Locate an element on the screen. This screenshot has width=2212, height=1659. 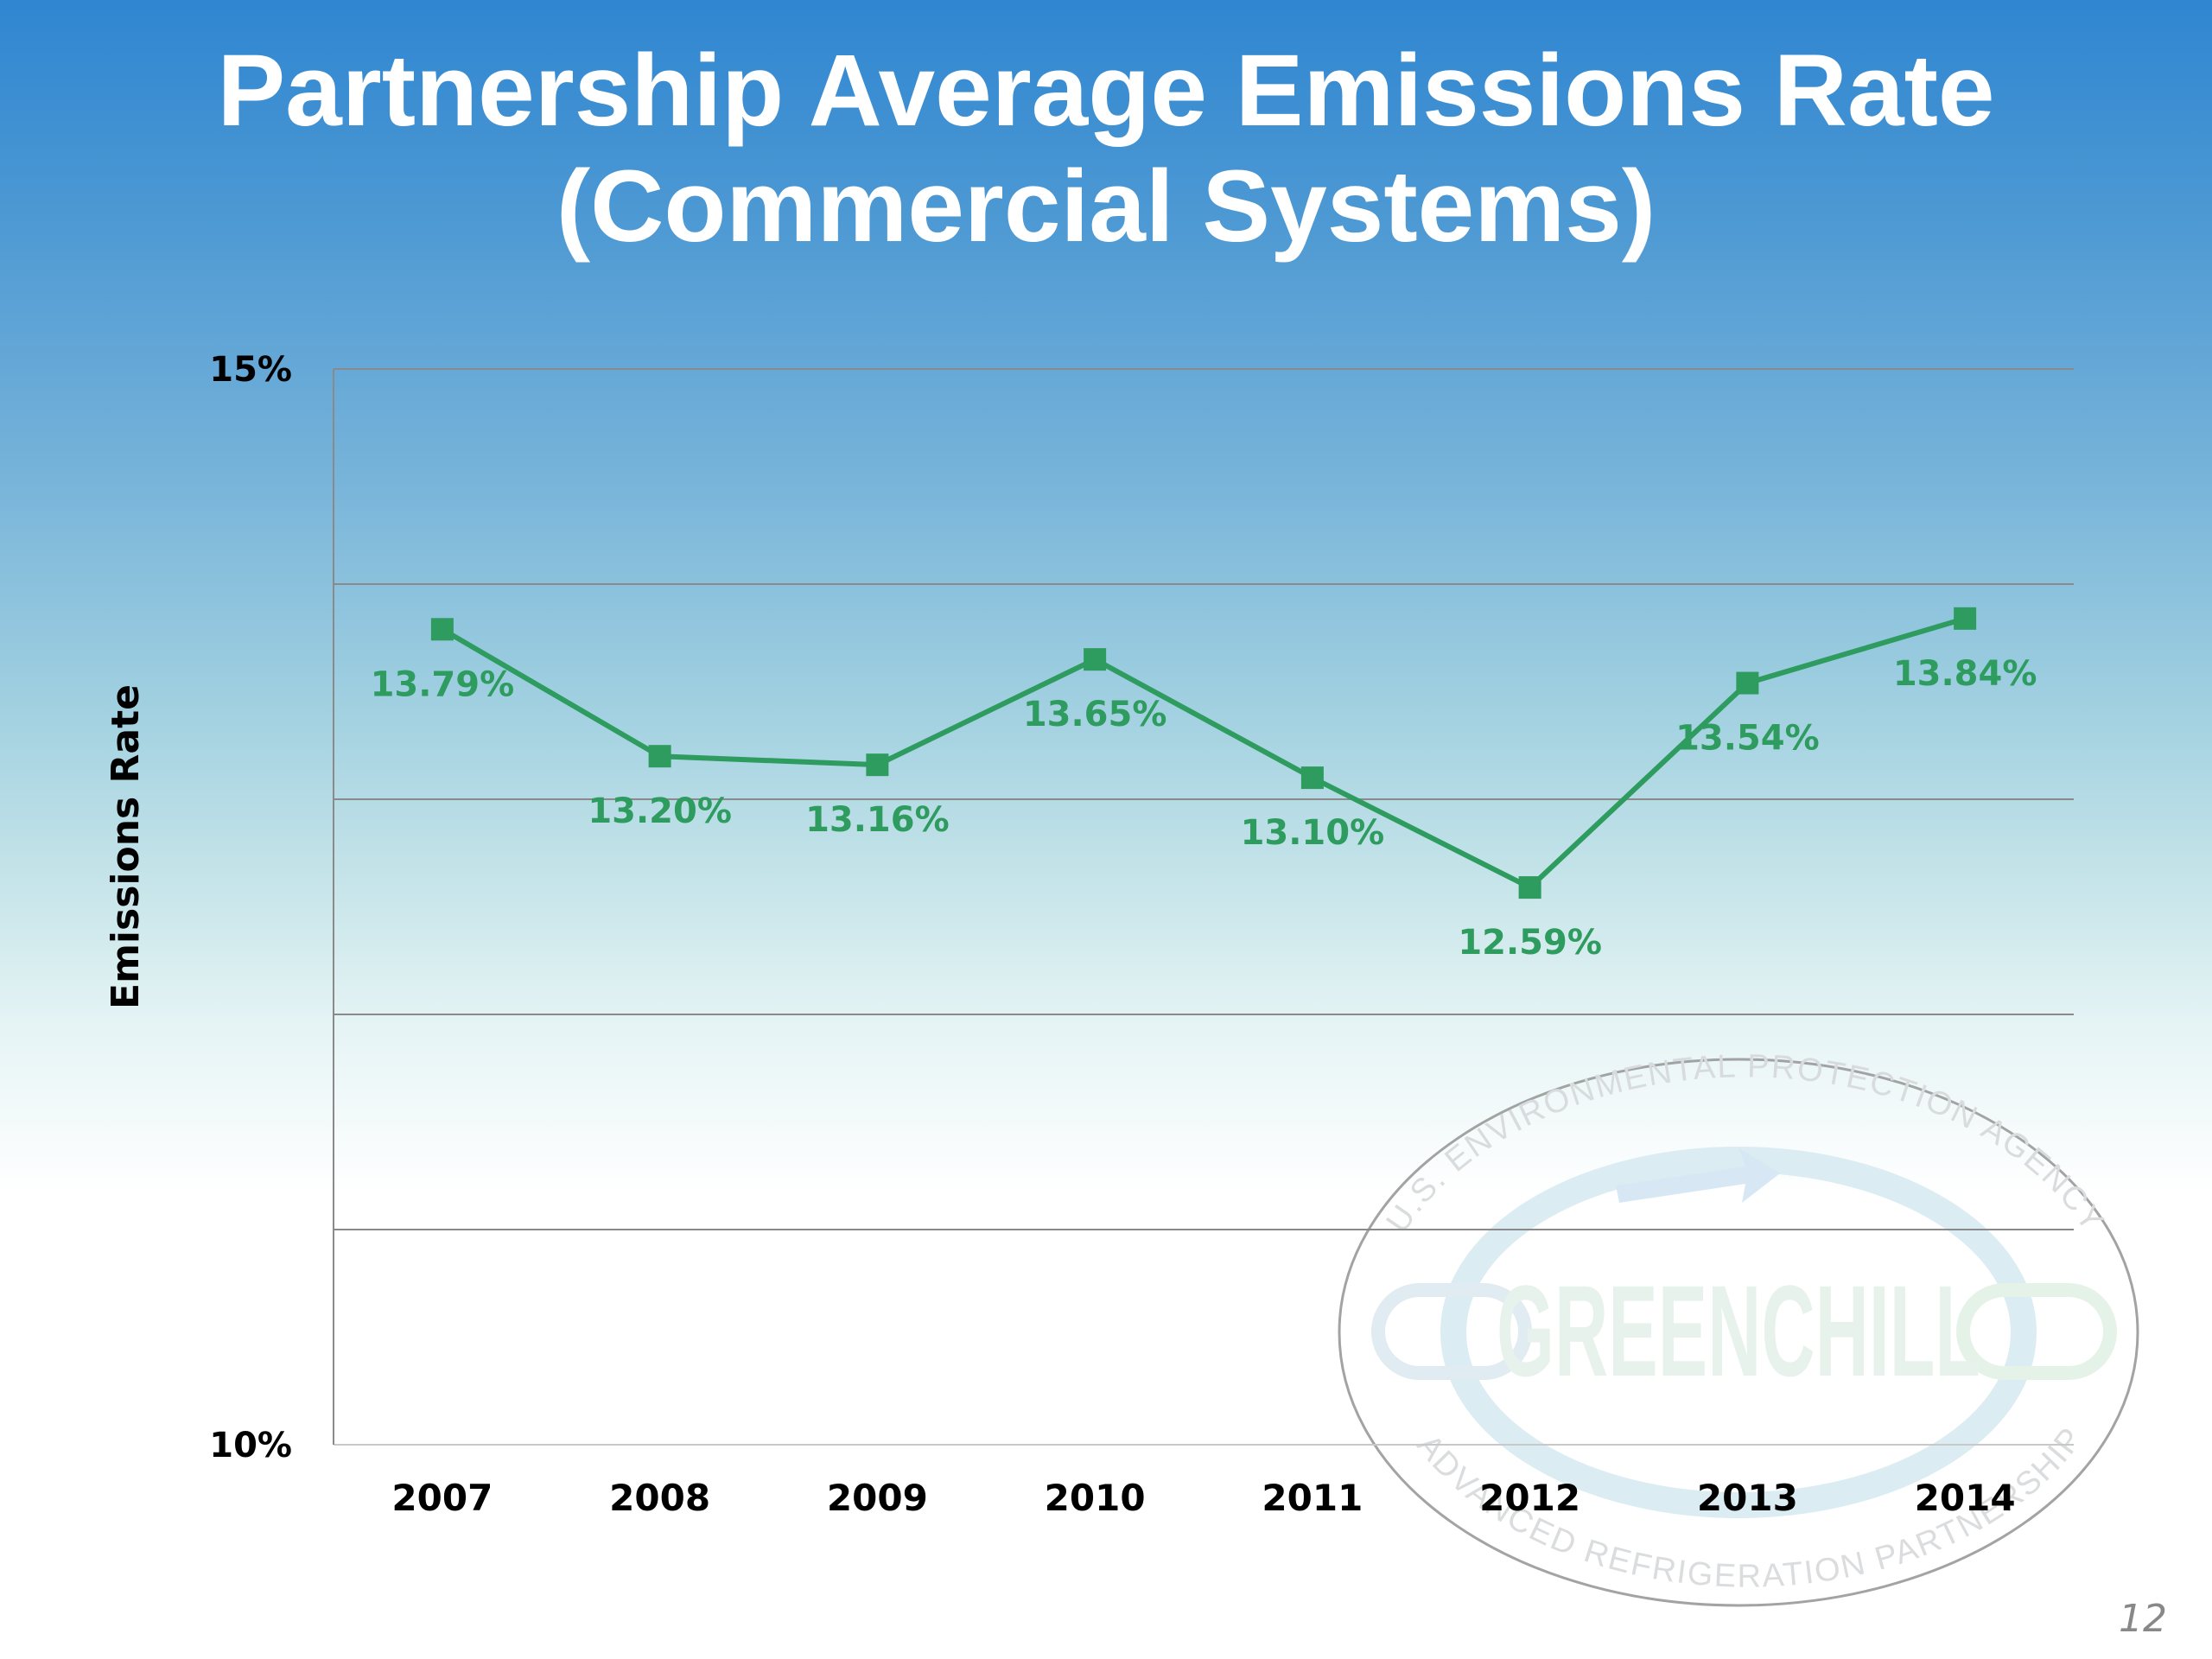
logo-inner-ring is located at coordinates (1738, 1332).